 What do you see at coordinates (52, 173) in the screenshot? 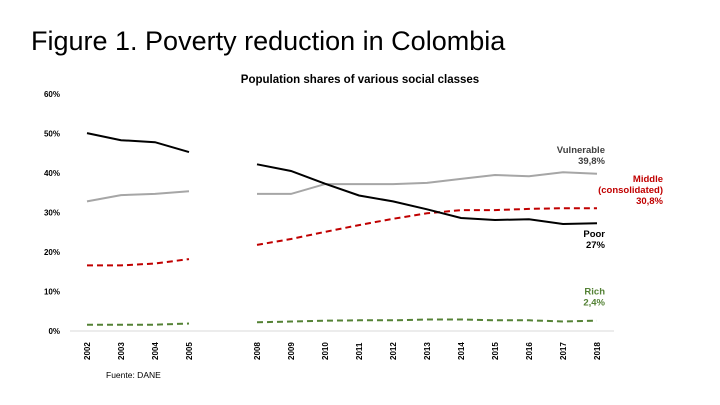
I see `y-tick-label: 40%` at bounding box center [52, 173].